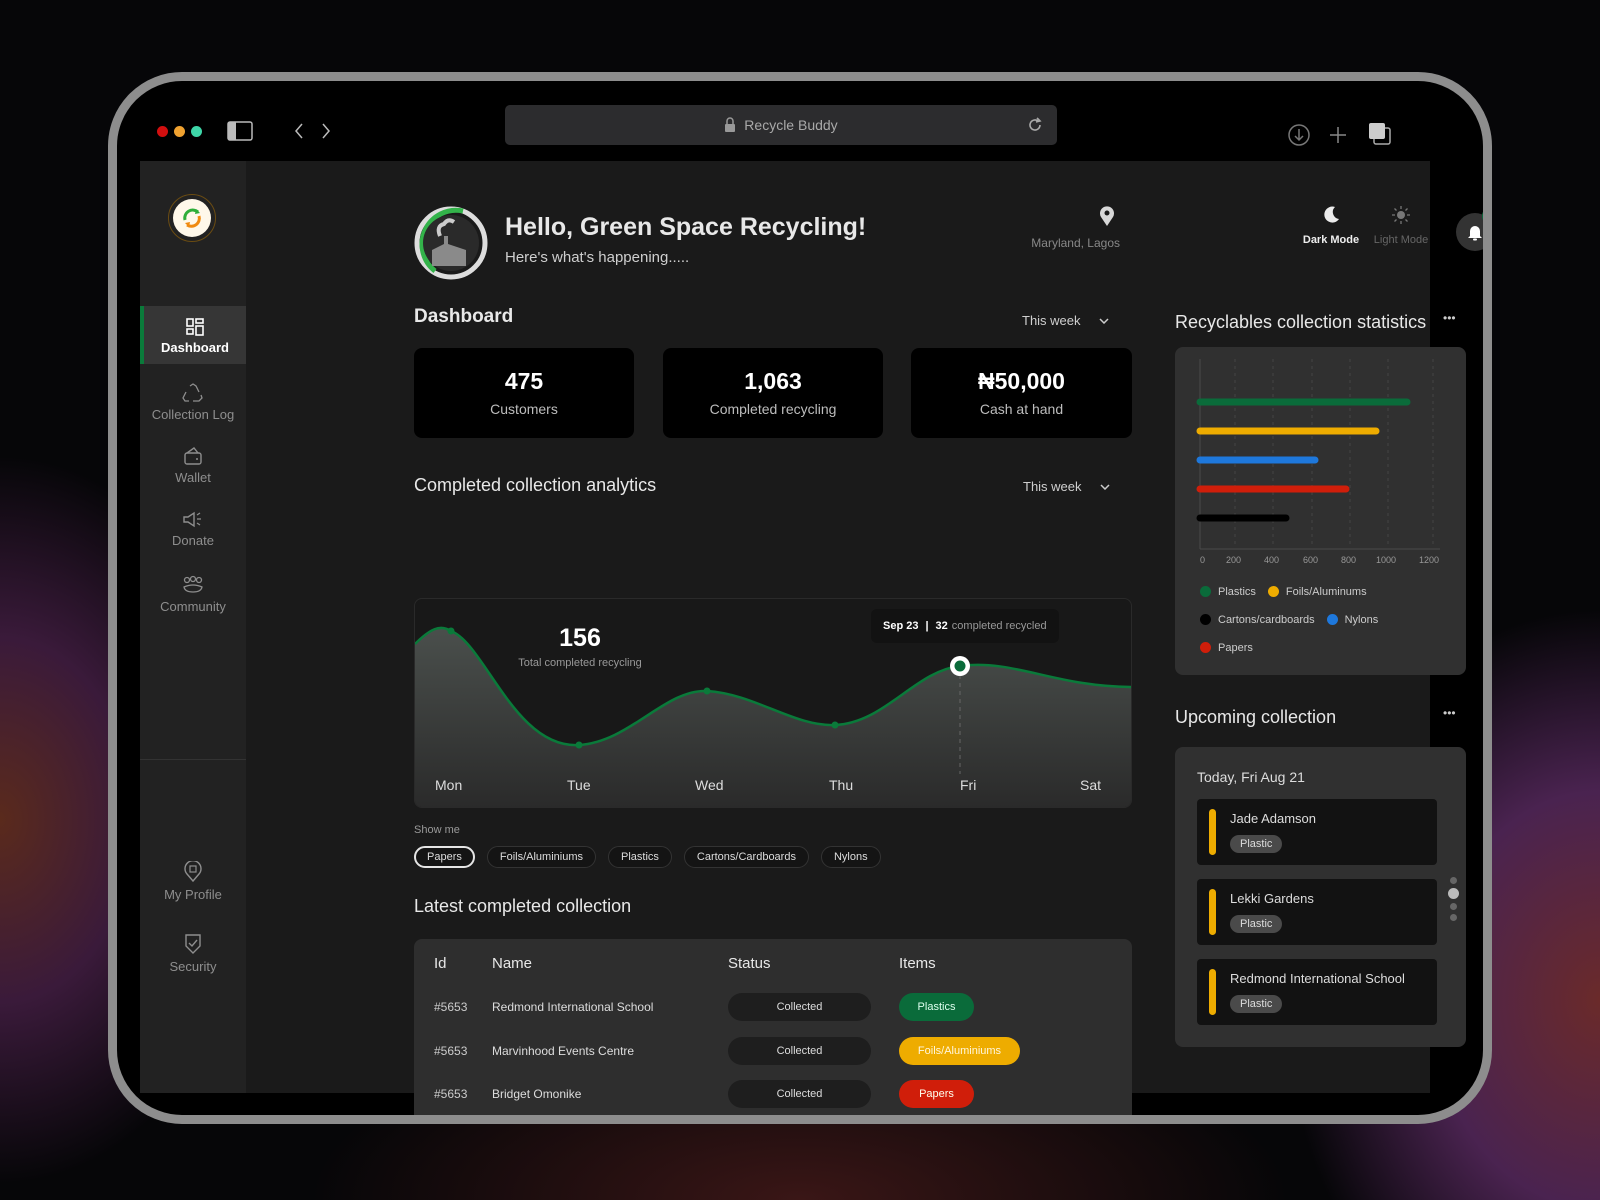 The height and width of the screenshot is (1200, 1600). I want to click on upcoming-item: Redmond International School Plastic, so click(1317, 992).